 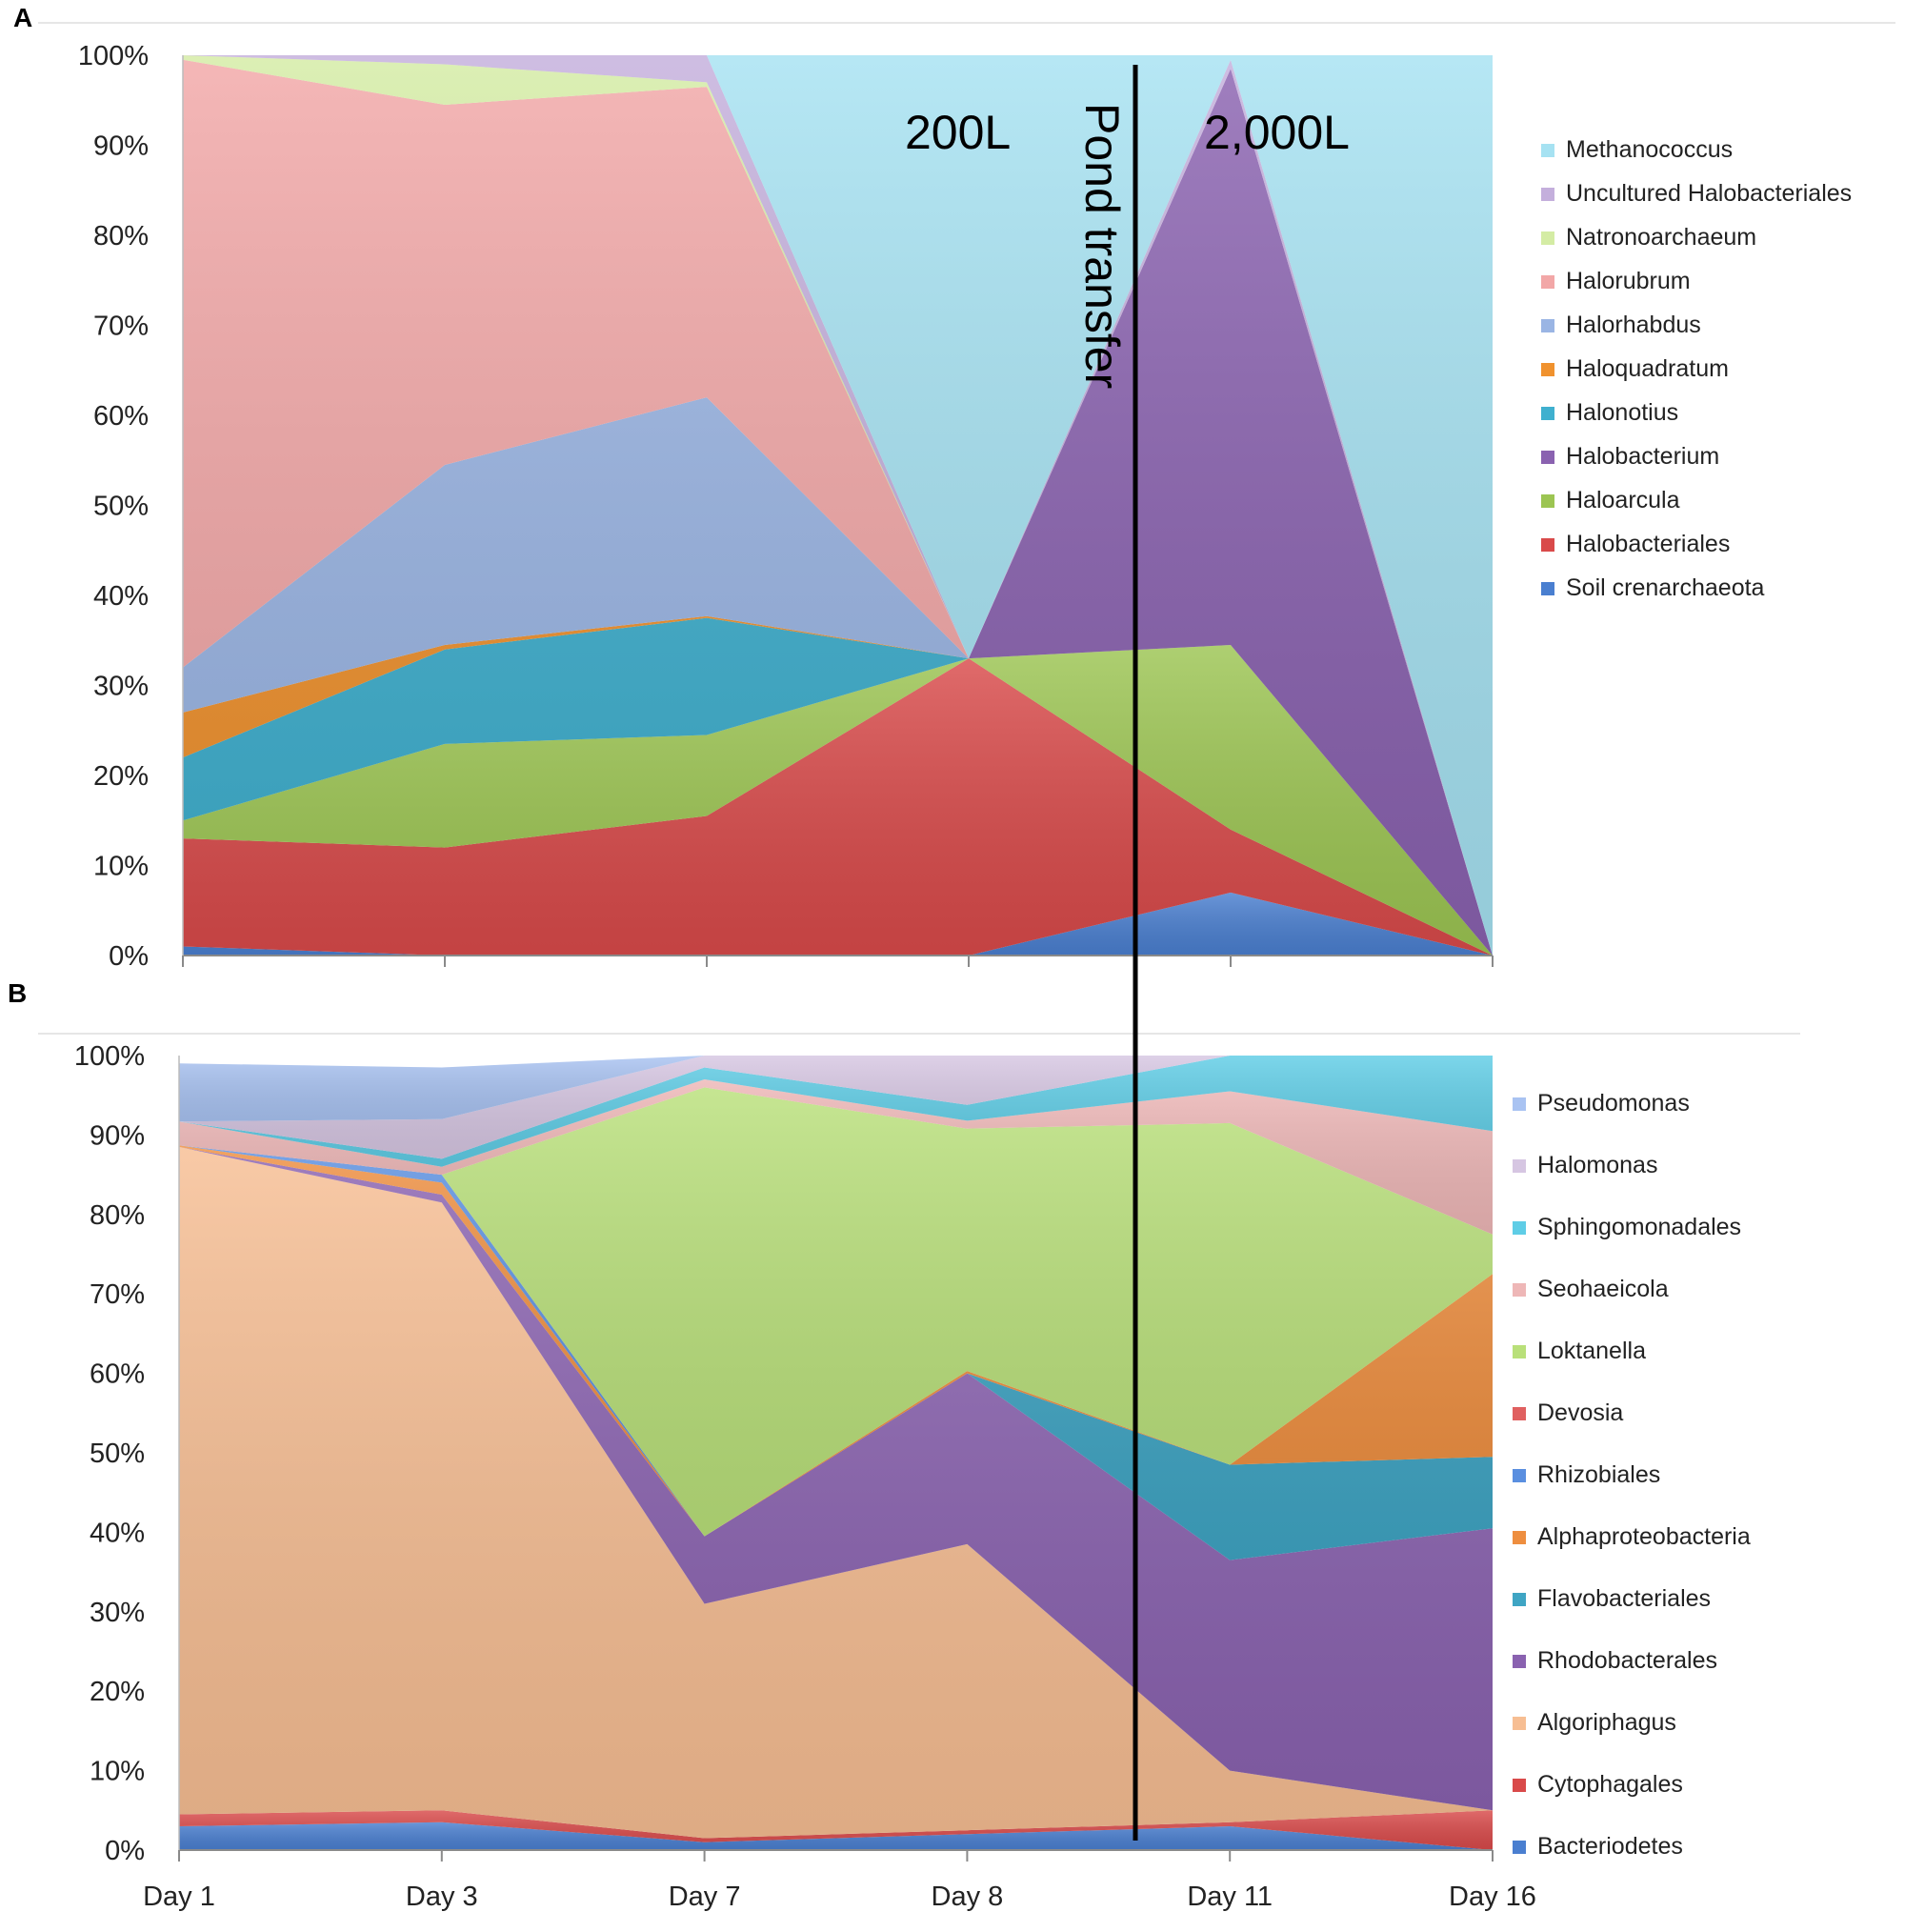 What do you see at coordinates (1661, 238) in the screenshot?
I see `legend-label-natronoarchaeum: Natronoarchaeum` at bounding box center [1661, 238].